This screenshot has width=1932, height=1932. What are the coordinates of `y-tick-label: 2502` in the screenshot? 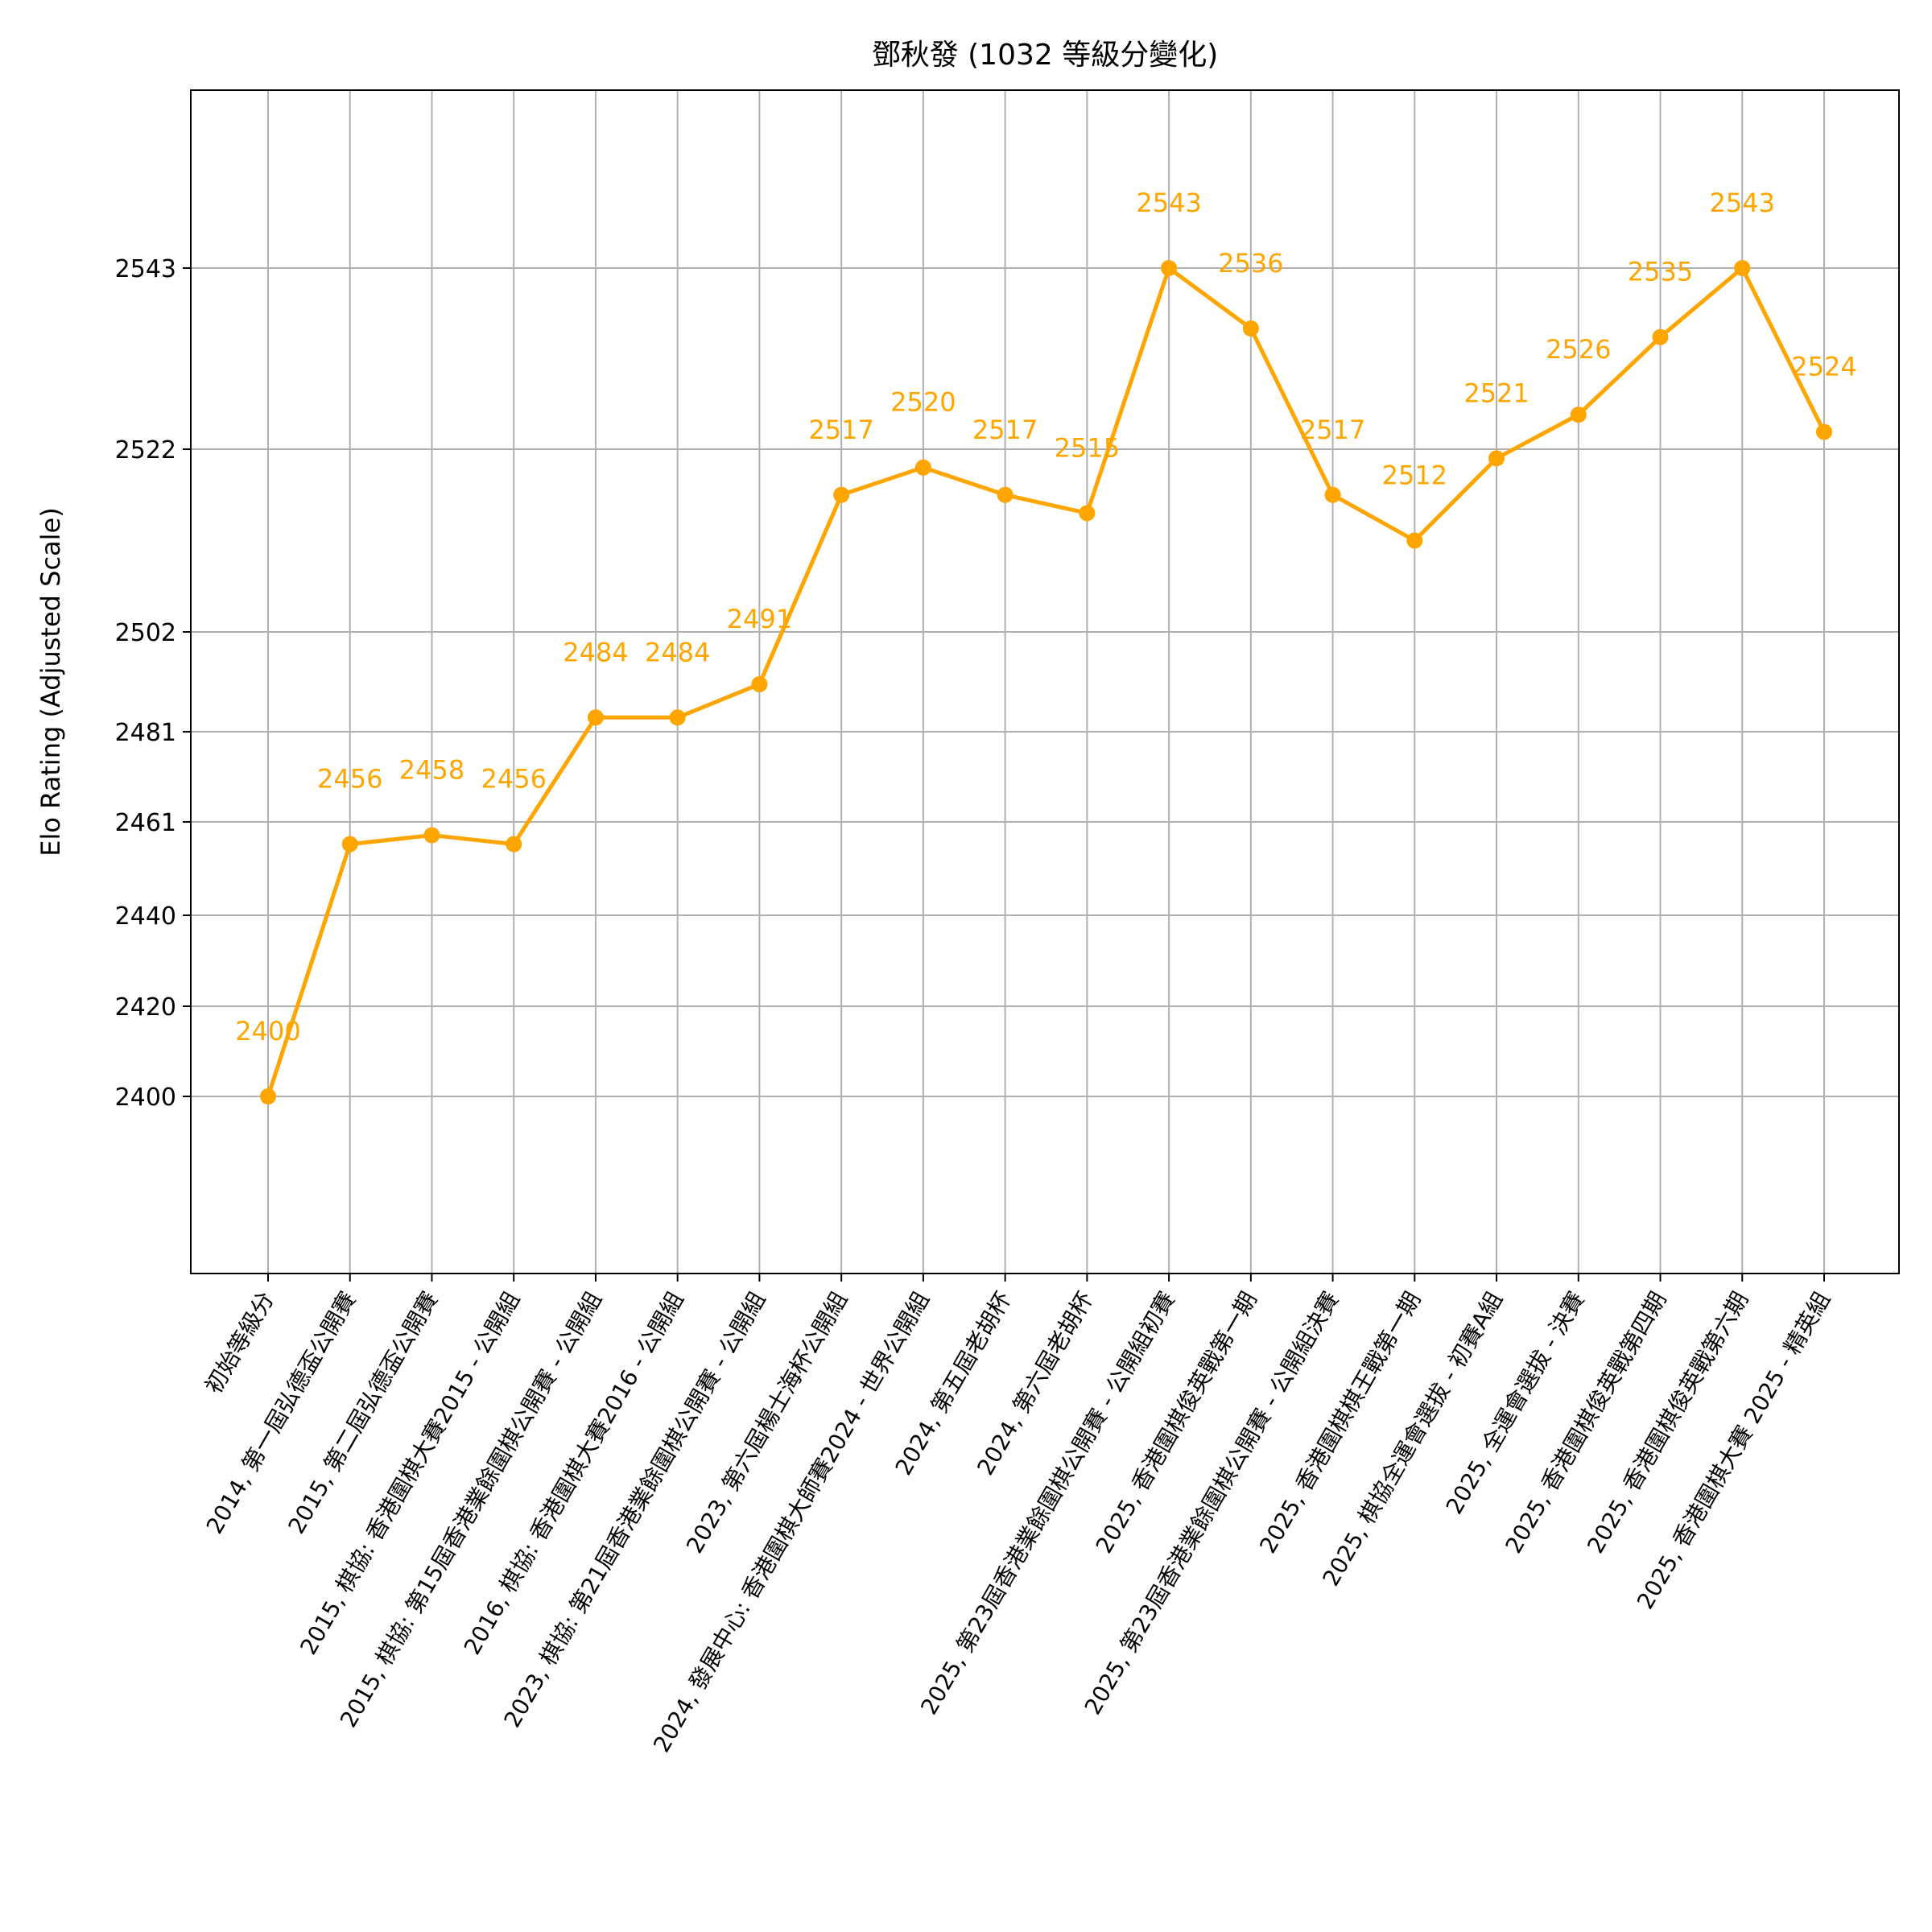 It's located at (145, 633).